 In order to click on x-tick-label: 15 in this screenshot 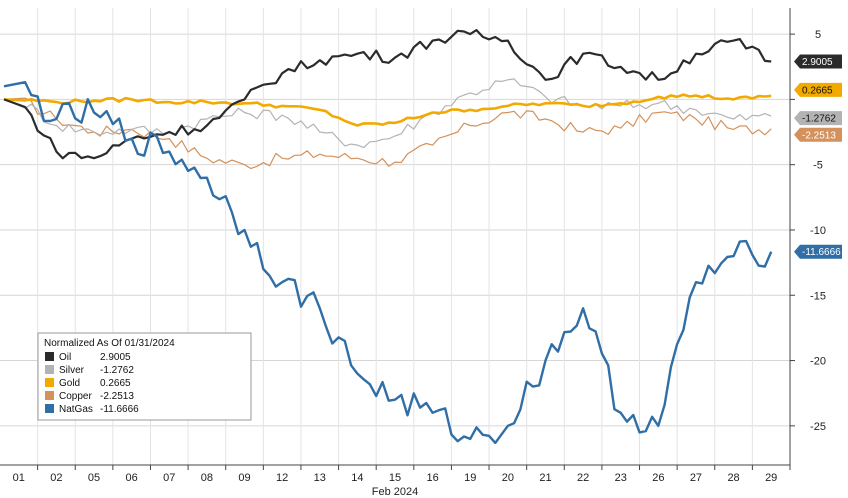, I will do `click(395, 478)`.